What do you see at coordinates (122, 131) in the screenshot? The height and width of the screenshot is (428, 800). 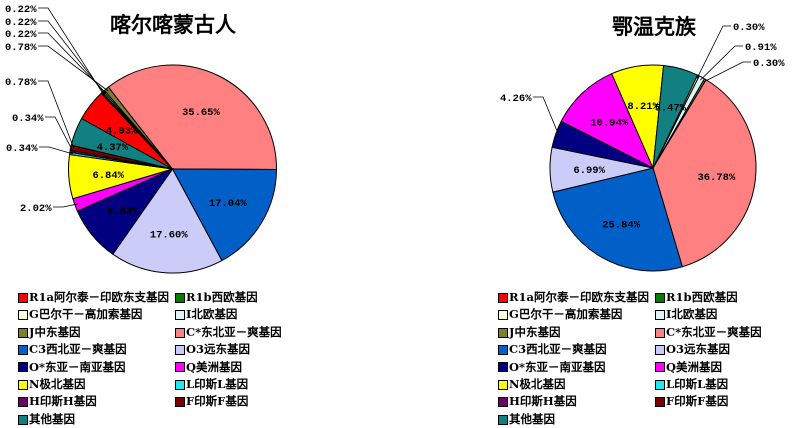 I see `data-label: 4.93%` at bounding box center [122, 131].